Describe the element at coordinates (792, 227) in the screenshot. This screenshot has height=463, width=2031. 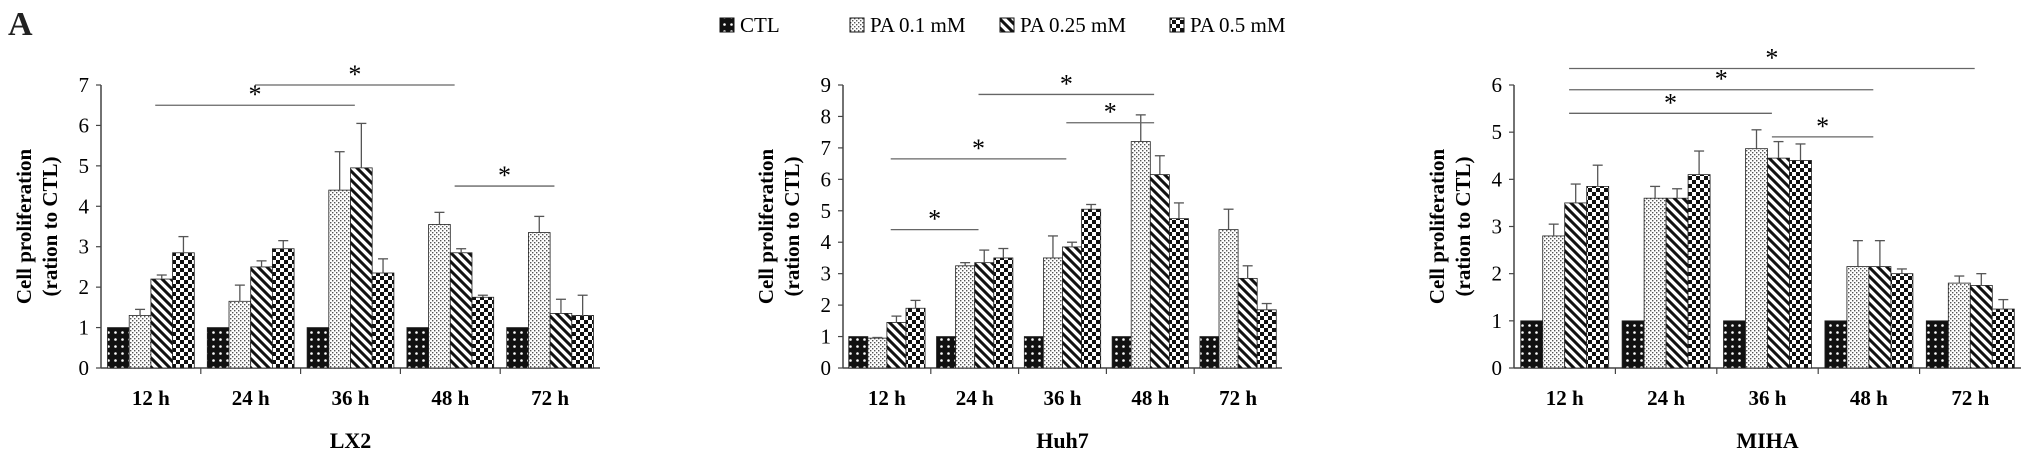
I see `y-axis-label-line: (ration to CTL)` at that location.